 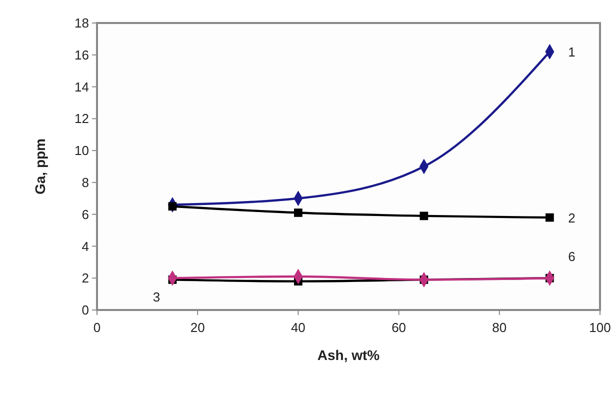 What do you see at coordinates (197, 327) in the screenshot?
I see `x-tick-label: 20` at bounding box center [197, 327].